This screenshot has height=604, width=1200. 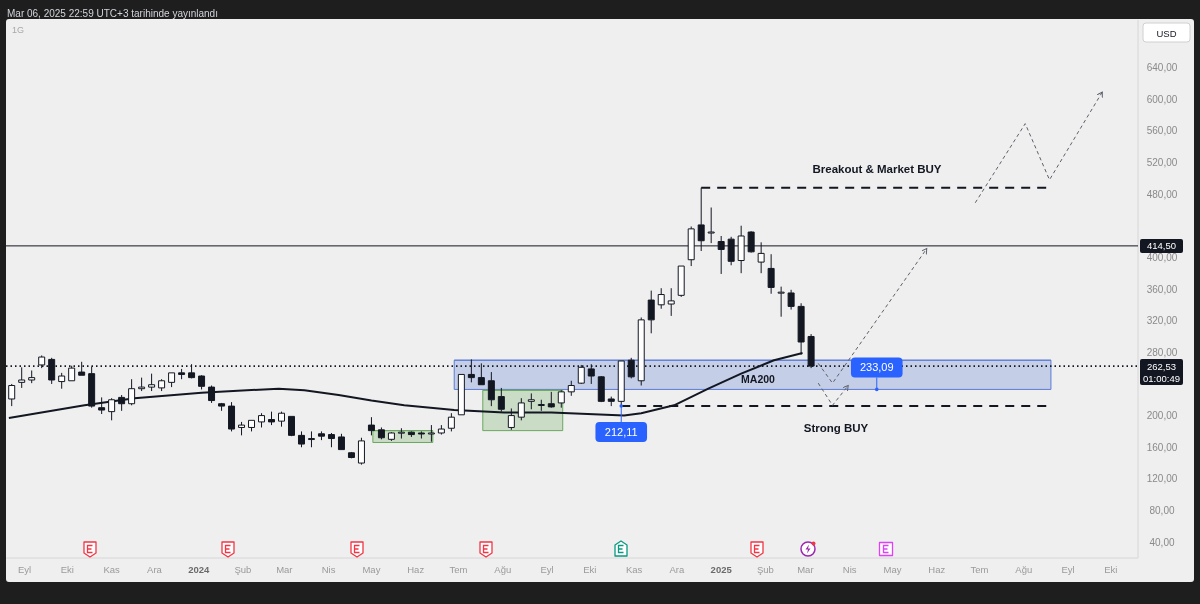 What do you see at coordinates (1162, 257) in the screenshot?
I see `y-tick-label: 400,00` at bounding box center [1162, 257].